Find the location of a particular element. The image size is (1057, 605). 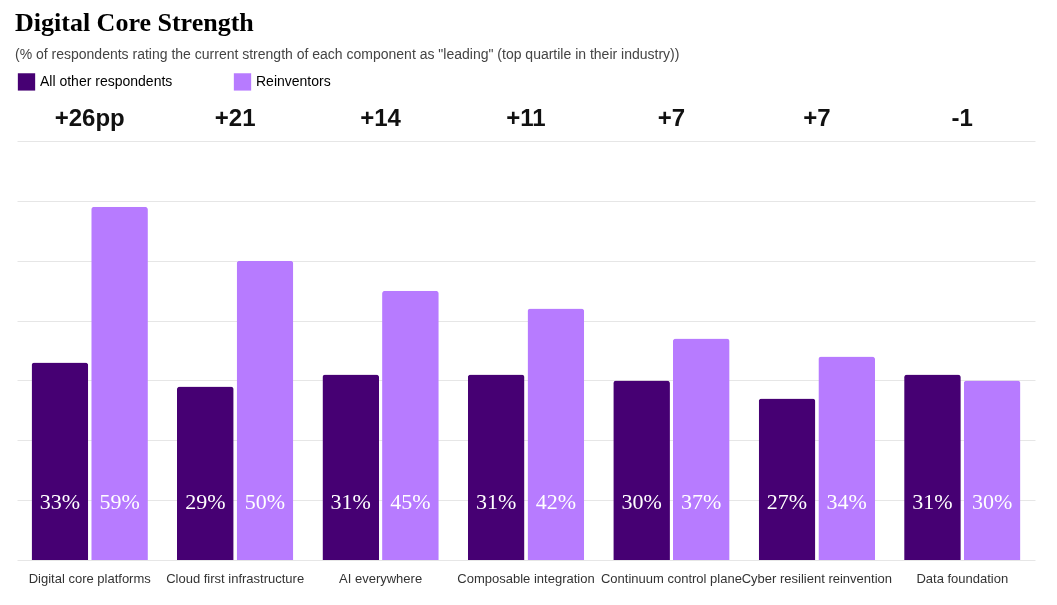

legend-label: Reinventors is located at coordinates (293, 80).